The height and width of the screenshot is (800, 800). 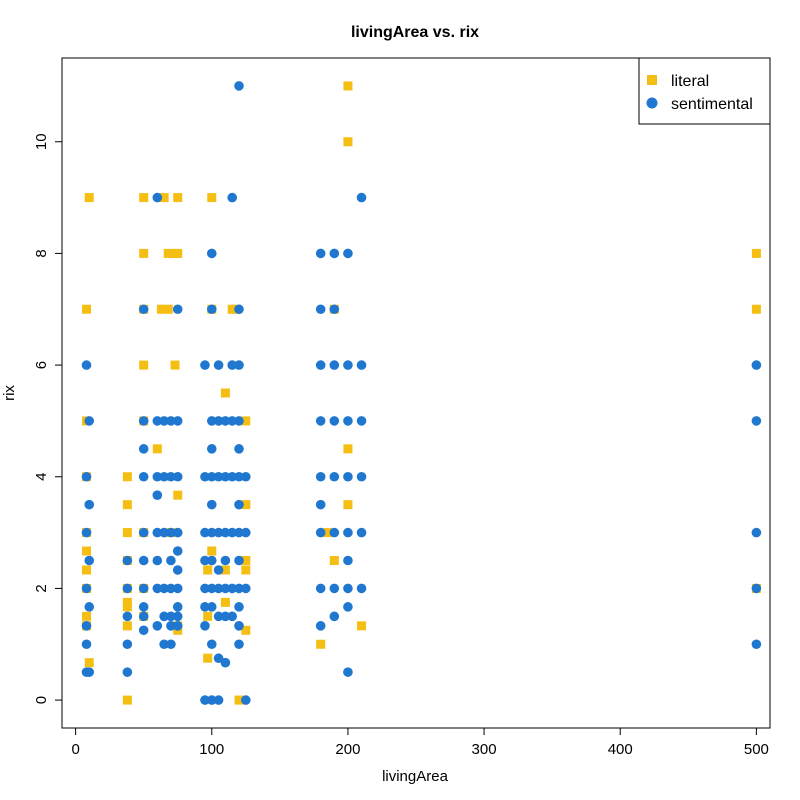 I want to click on legend-literal-label: literal, so click(x=690, y=81).